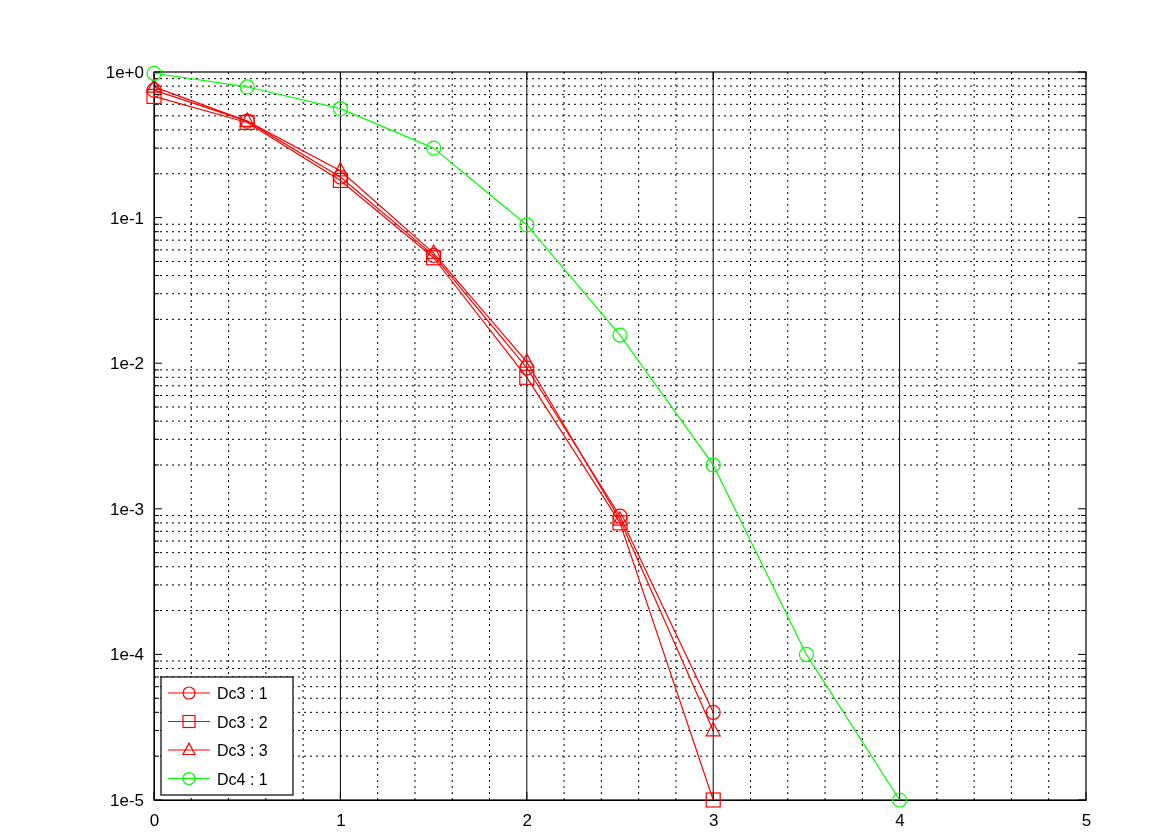 Image resolution: width=1175 pixels, height=835 pixels. What do you see at coordinates (126, 218) in the screenshot?
I see `y-tick-label: 1e-1` at bounding box center [126, 218].